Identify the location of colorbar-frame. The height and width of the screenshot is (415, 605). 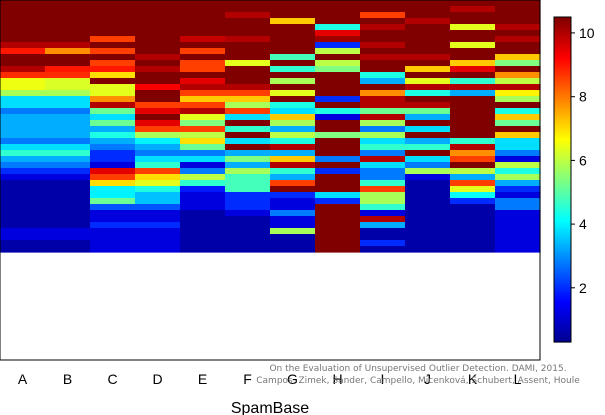
(562, 179).